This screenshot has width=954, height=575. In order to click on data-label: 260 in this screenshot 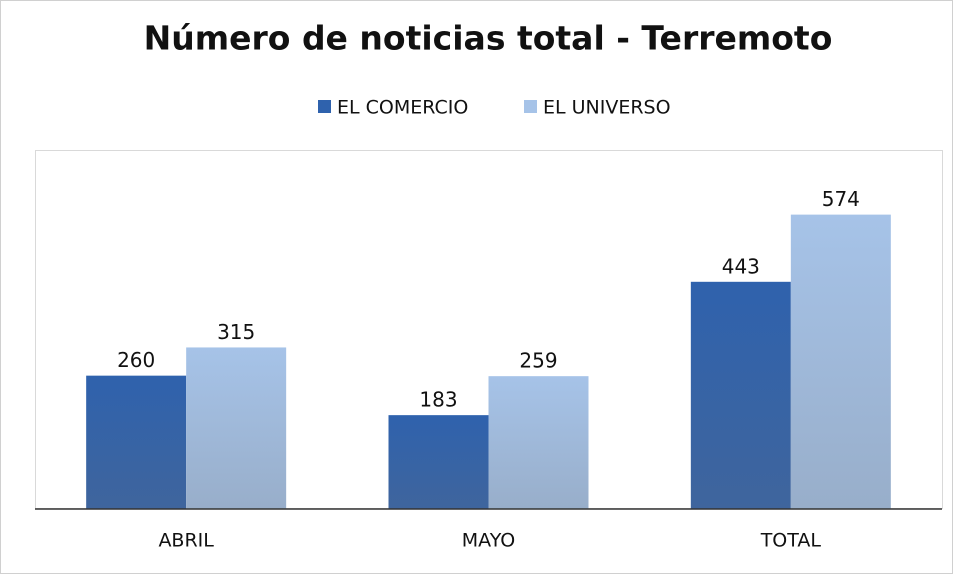, I will do `click(136, 360)`.